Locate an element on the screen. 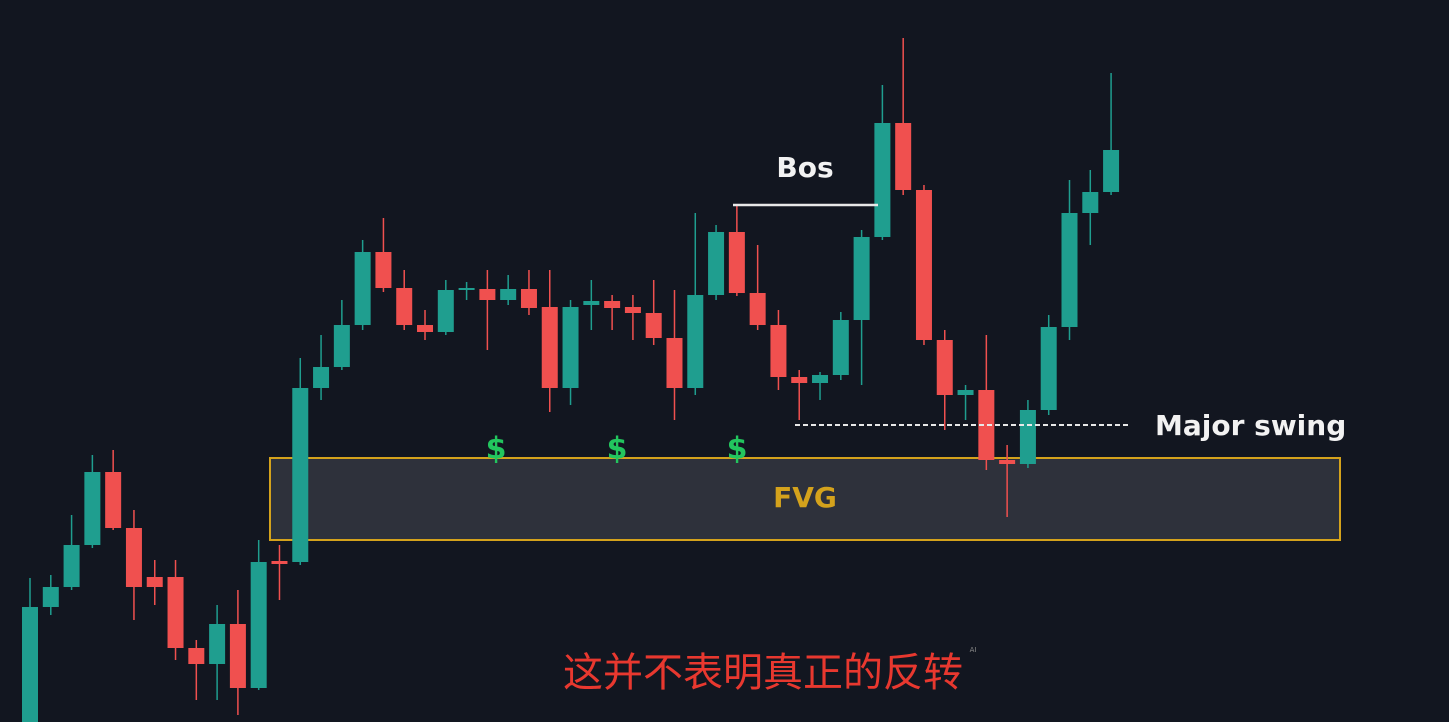  major-swing-label: Major swing is located at coordinates (1250, 425).